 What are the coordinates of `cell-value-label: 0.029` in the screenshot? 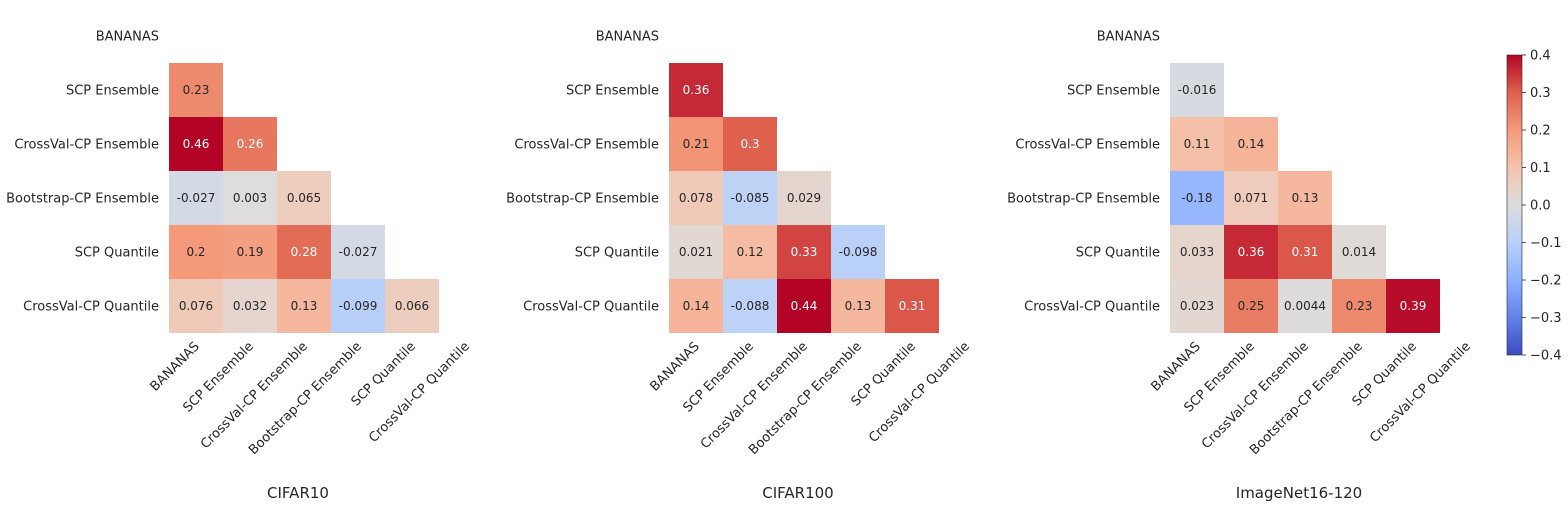 It's located at (804, 198).